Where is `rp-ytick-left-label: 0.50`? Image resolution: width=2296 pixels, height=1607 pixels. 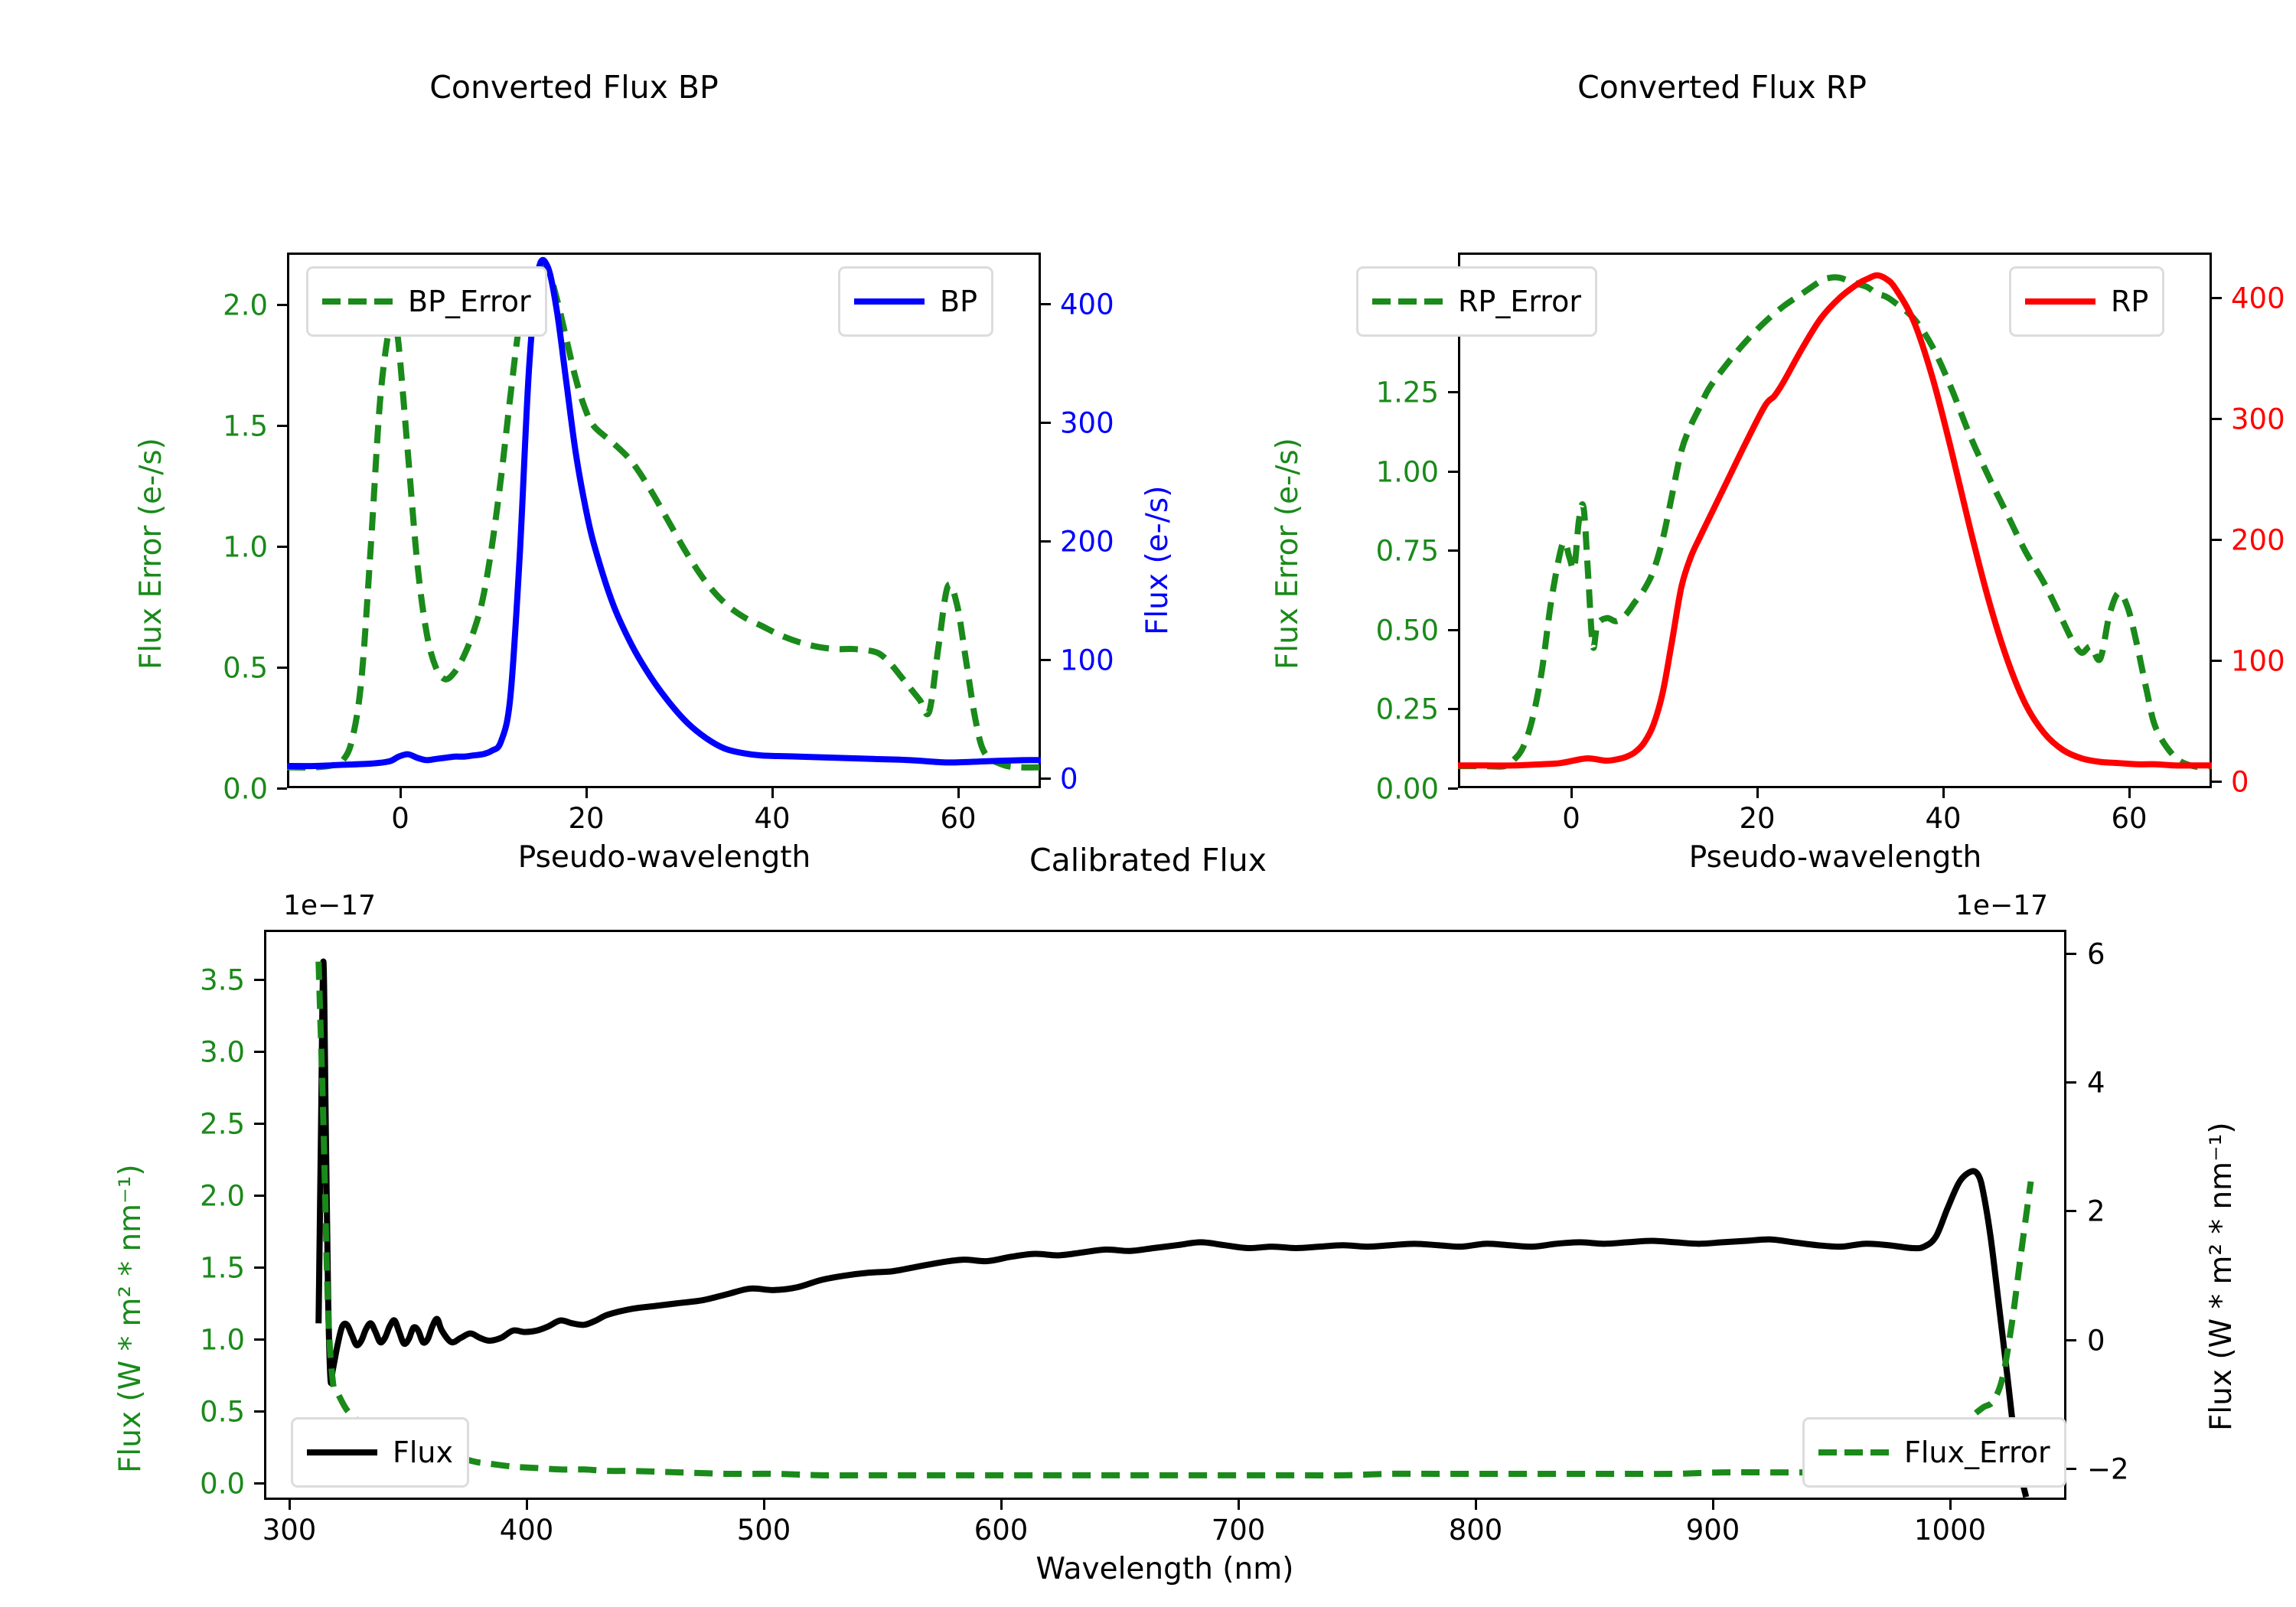
rp-ytick-left-label: 0.50 is located at coordinates (1407, 630).